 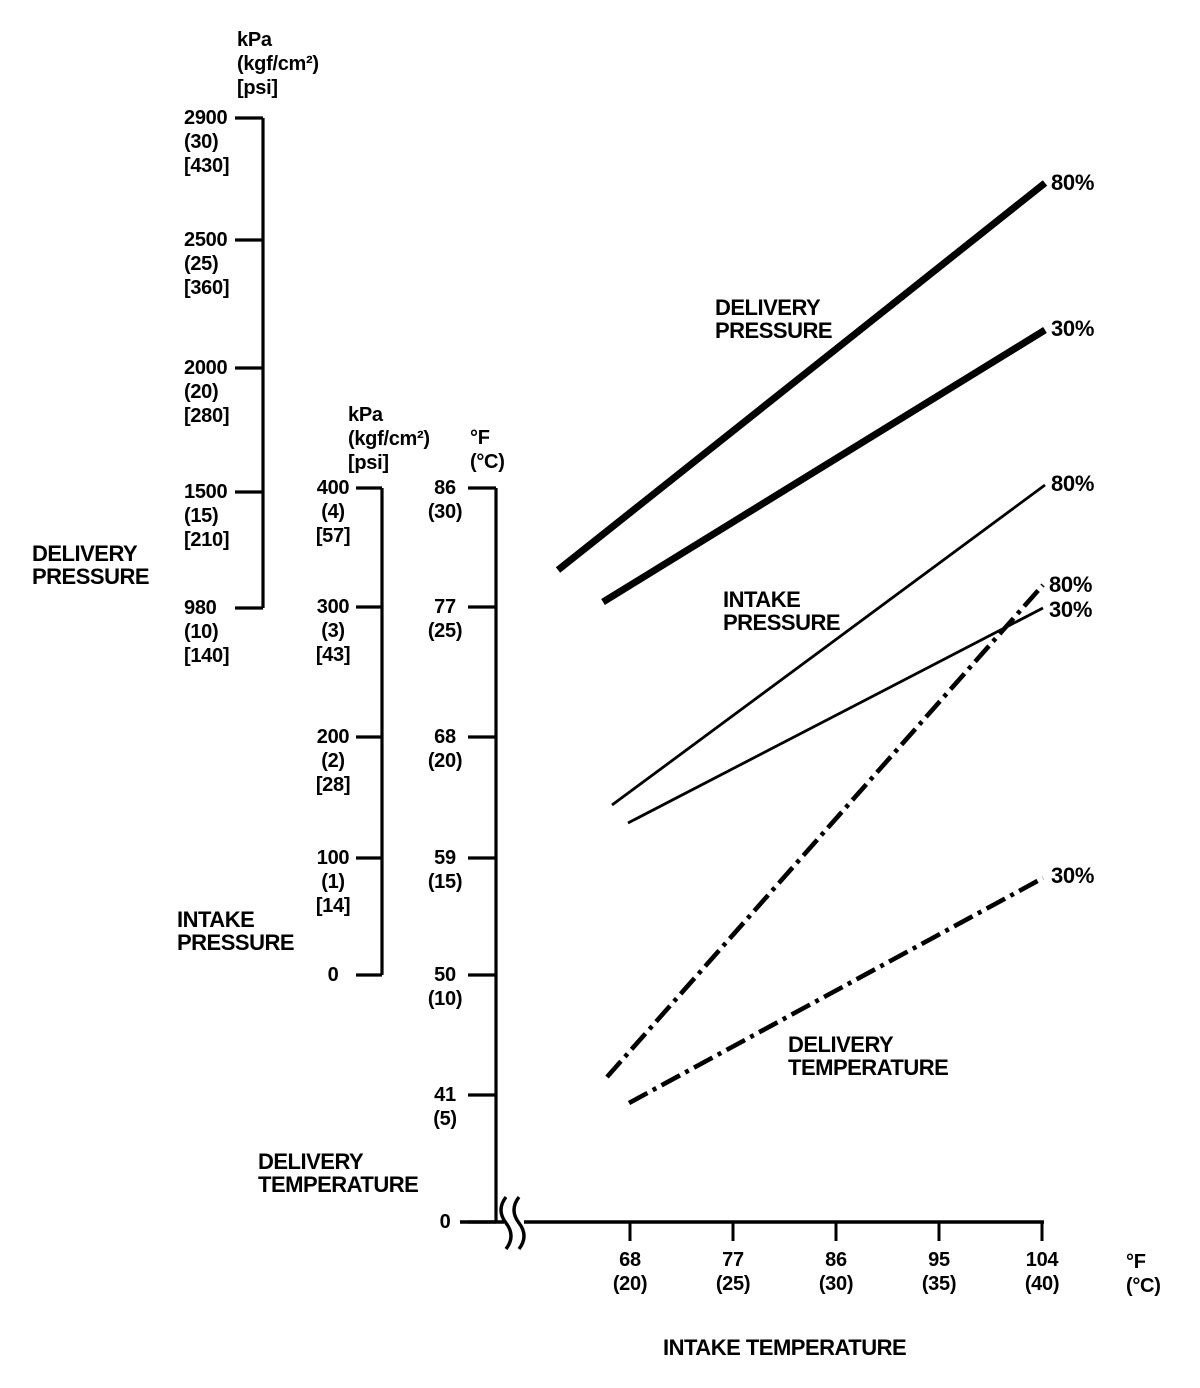 I want to click on label-line: (2), so click(x=333, y=761).